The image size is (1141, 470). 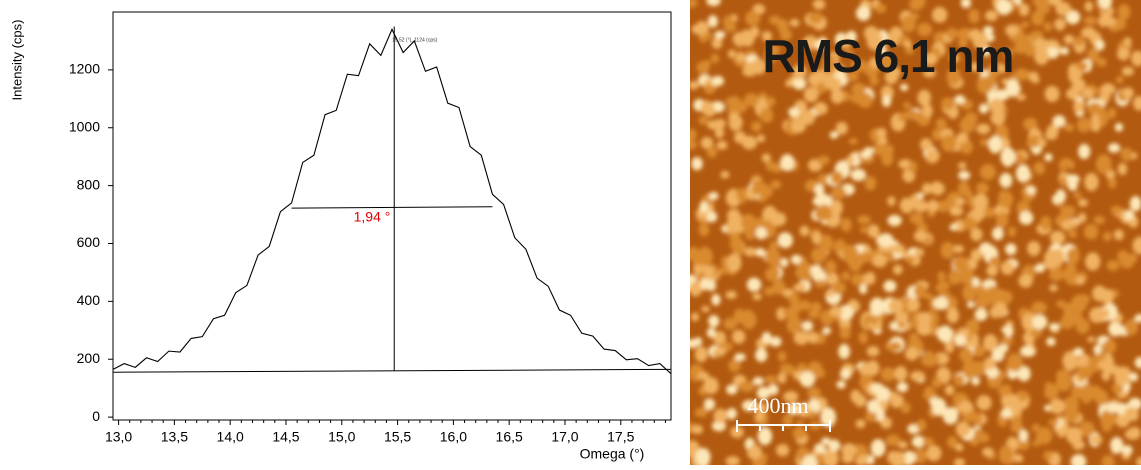 What do you see at coordinates (89, 300) in the screenshot?
I see `y-tick-label: 400` at bounding box center [89, 300].